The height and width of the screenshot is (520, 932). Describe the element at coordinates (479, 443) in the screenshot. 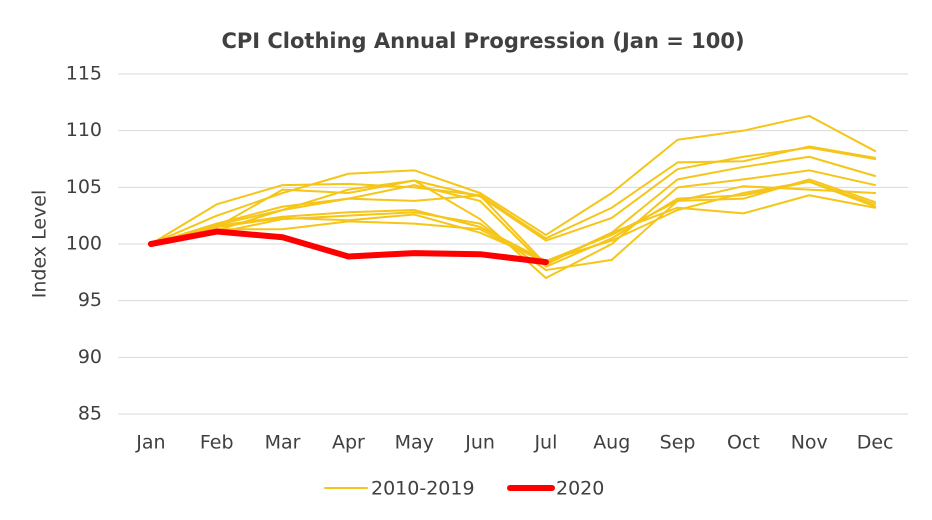

I see `x-tick-label: Jun` at that location.